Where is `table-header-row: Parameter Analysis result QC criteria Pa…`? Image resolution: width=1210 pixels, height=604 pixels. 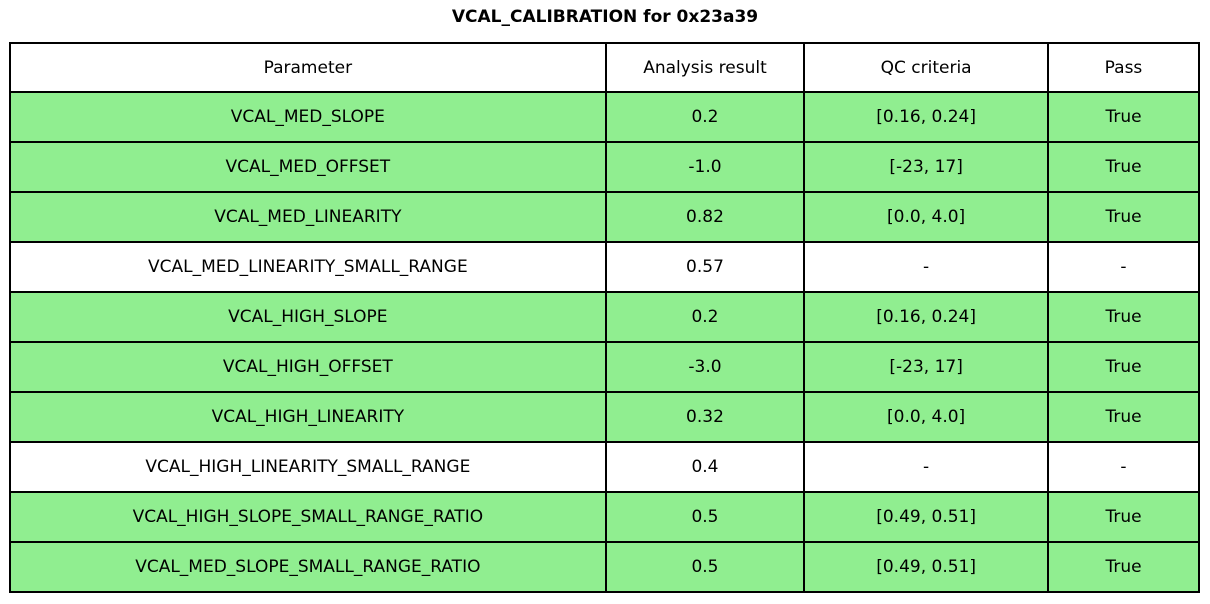
table-header-row: Parameter Analysis result QC criteria Pa… is located at coordinates (605, 67).